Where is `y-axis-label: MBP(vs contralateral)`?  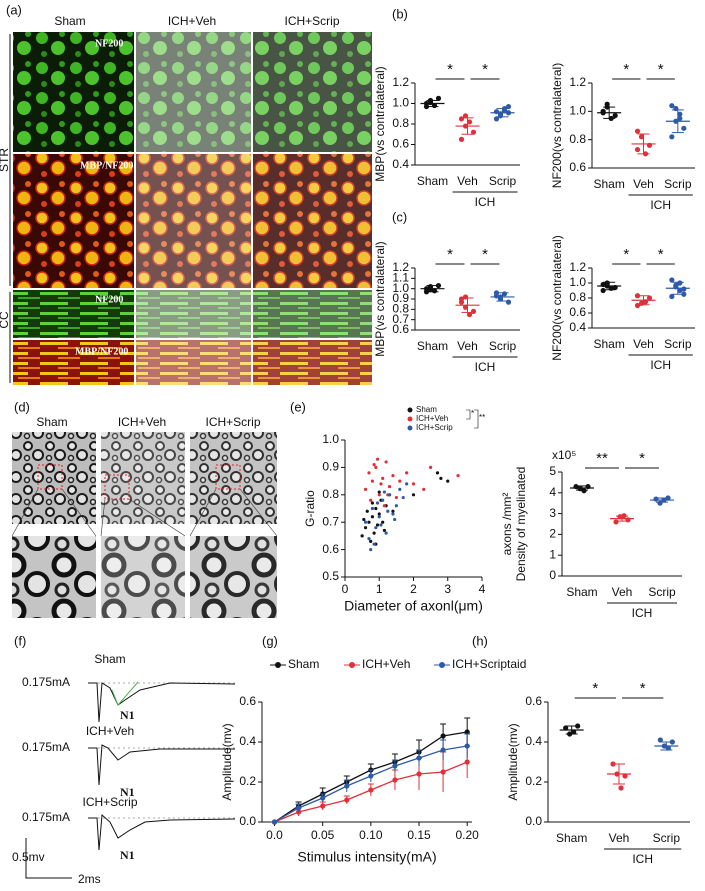
y-axis-label: MBP(vs contralateral) is located at coordinates (380, 298).